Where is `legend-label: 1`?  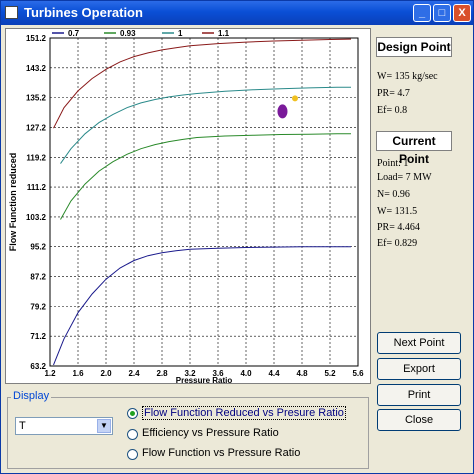
legend-label: 1 is located at coordinates (180, 33).